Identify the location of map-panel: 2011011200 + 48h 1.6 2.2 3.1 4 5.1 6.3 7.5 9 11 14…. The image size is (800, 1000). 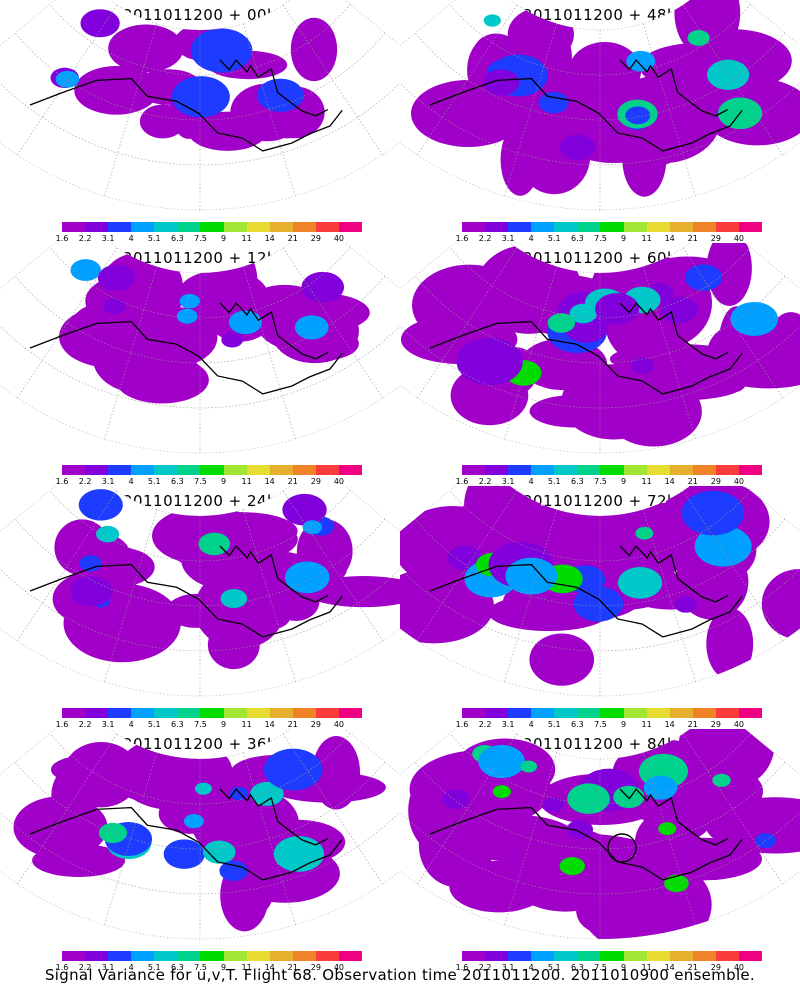
(600, 121).